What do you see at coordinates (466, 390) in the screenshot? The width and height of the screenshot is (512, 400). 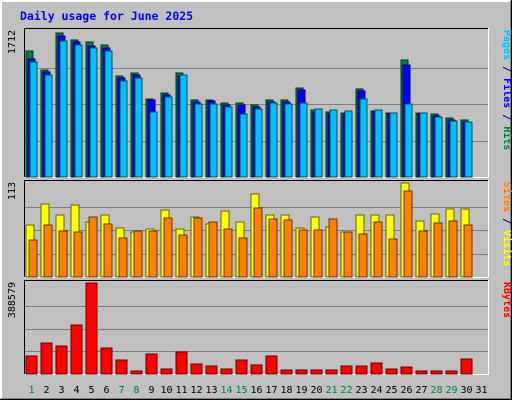 I see `x-tick-label: 30` at bounding box center [466, 390].